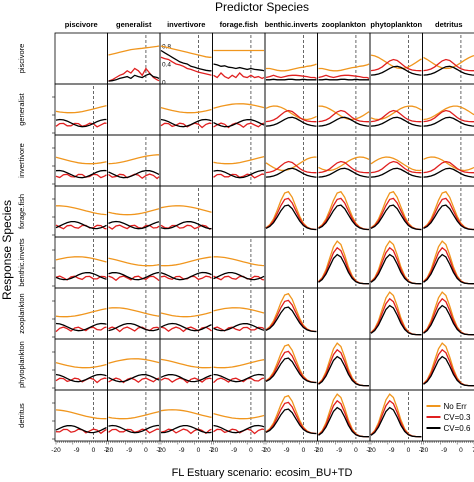  What do you see at coordinates (449, 24) in the screenshot?
I see `column-label: detritus` at bounding box center [449, 24].